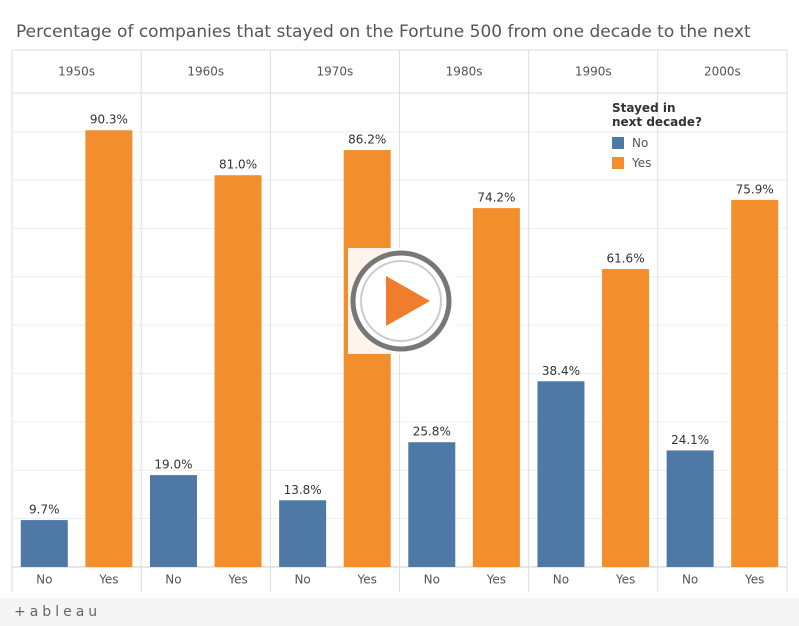 This screenshot has height=626, width=799. I want to click on facet-label: 1980s, so click(464, 72).